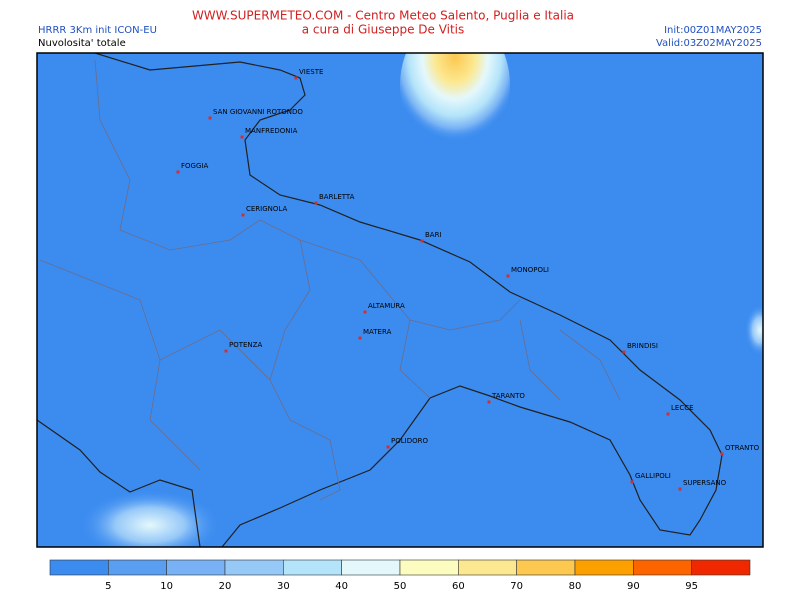 The height and width of the screenshot is (604, 800). I want to click on colorbar-tick-label: 50, so click(400, 586).